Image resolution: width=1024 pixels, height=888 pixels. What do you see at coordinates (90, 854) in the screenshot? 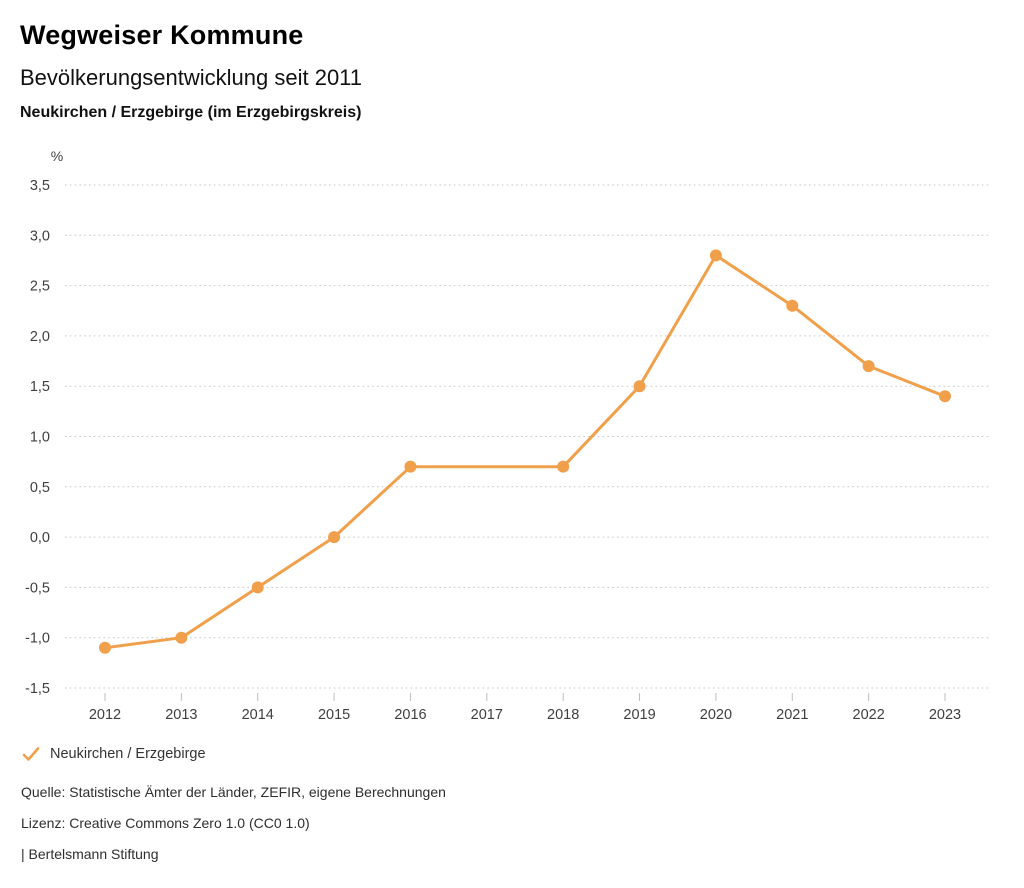
I see `attribution-note: | Bertelsmann Stiftung` at bounding box center [90, 854].